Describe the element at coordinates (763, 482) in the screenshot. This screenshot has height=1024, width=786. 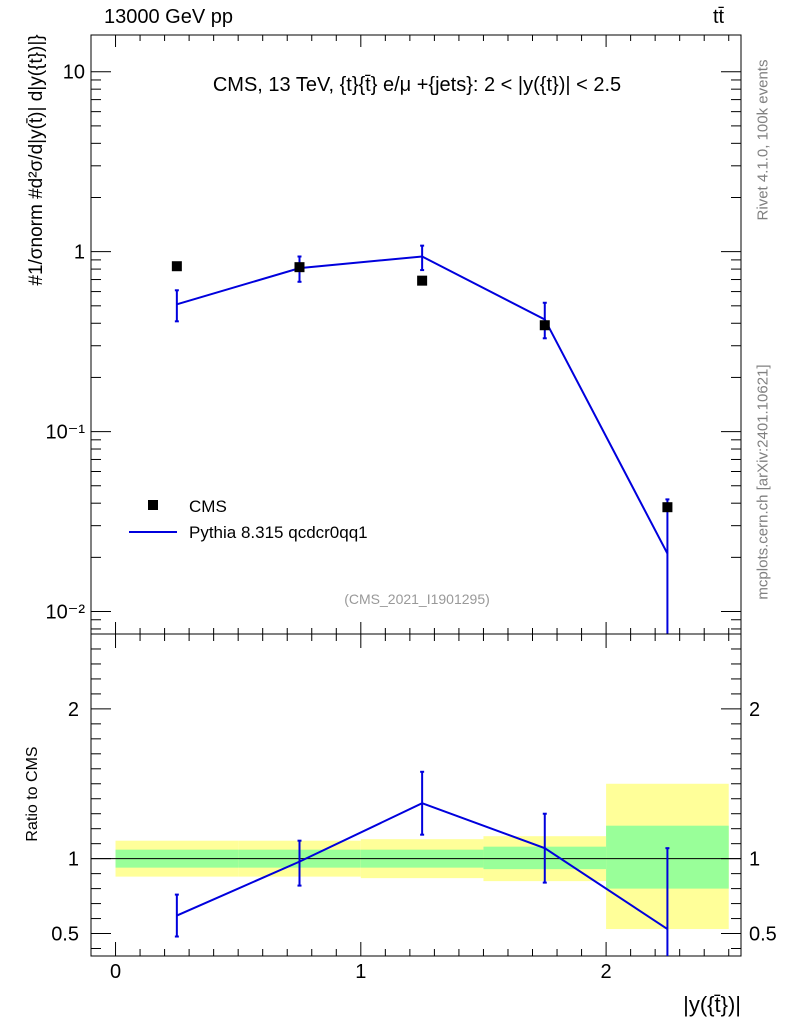
I see `mcplots-label: mcplots.cern.ch [arXiv:2401.10621]` at that location.